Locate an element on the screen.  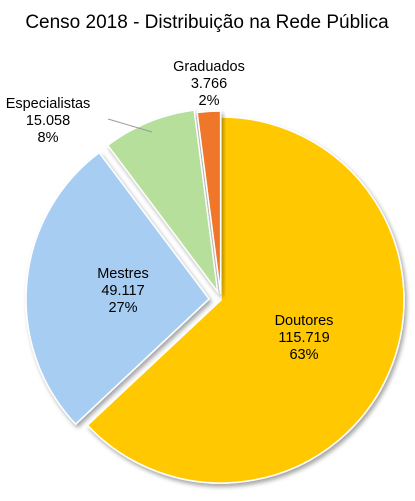
slice-label-value: 15.058 is located at coordinates (48, 121).